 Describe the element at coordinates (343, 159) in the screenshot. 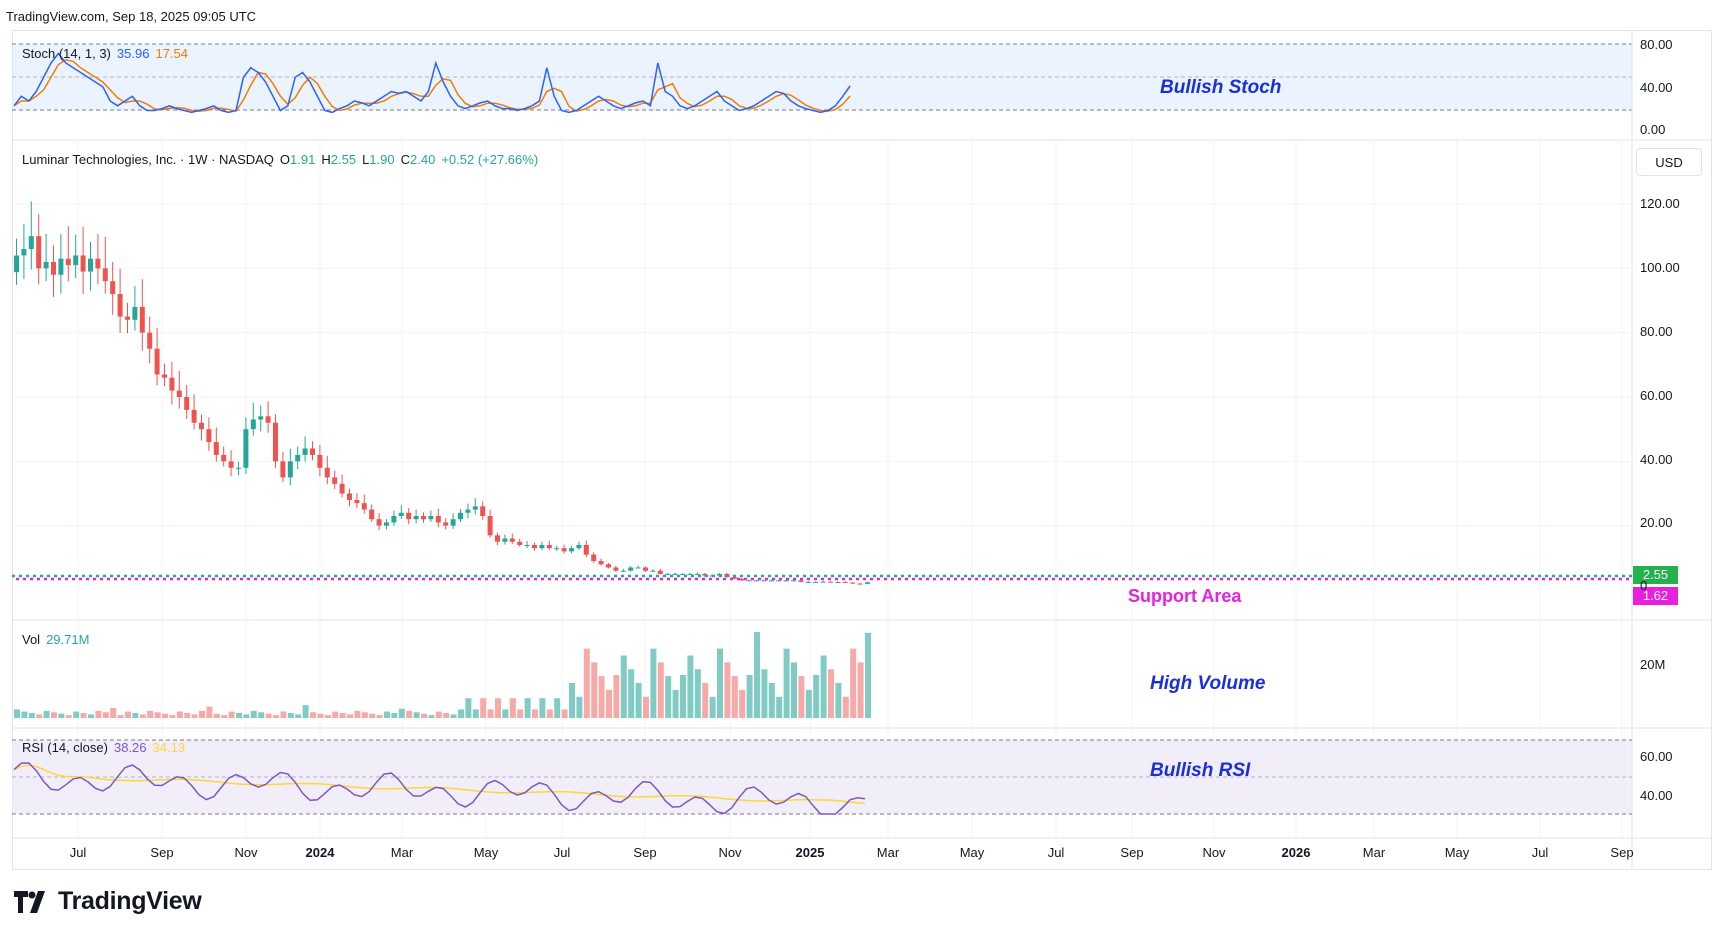

I see `high-value: 2.55` at that location.